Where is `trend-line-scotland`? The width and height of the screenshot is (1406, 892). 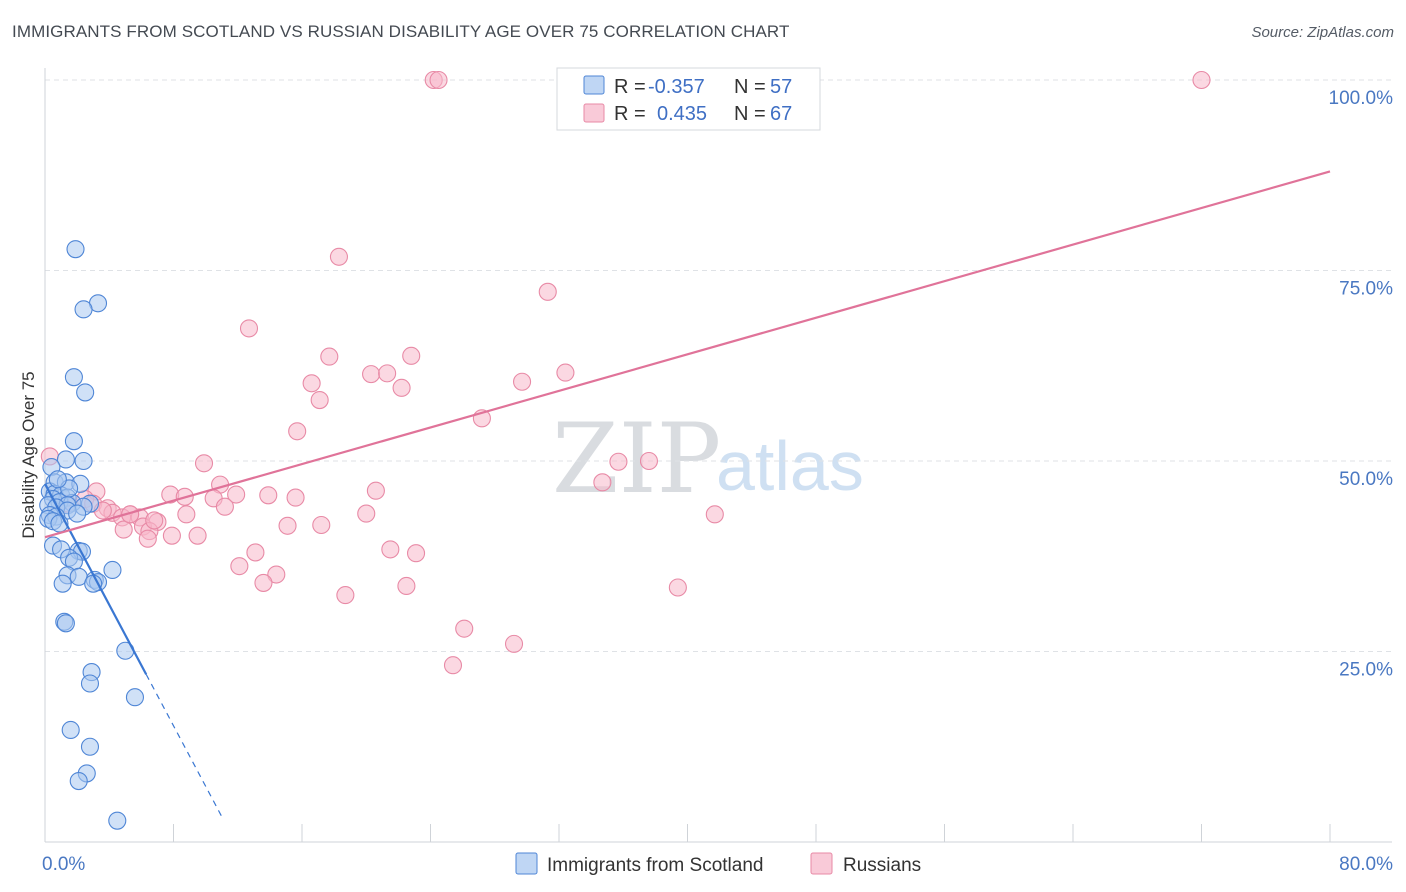 trend-line-scotland is located at coordinates (96, 579).